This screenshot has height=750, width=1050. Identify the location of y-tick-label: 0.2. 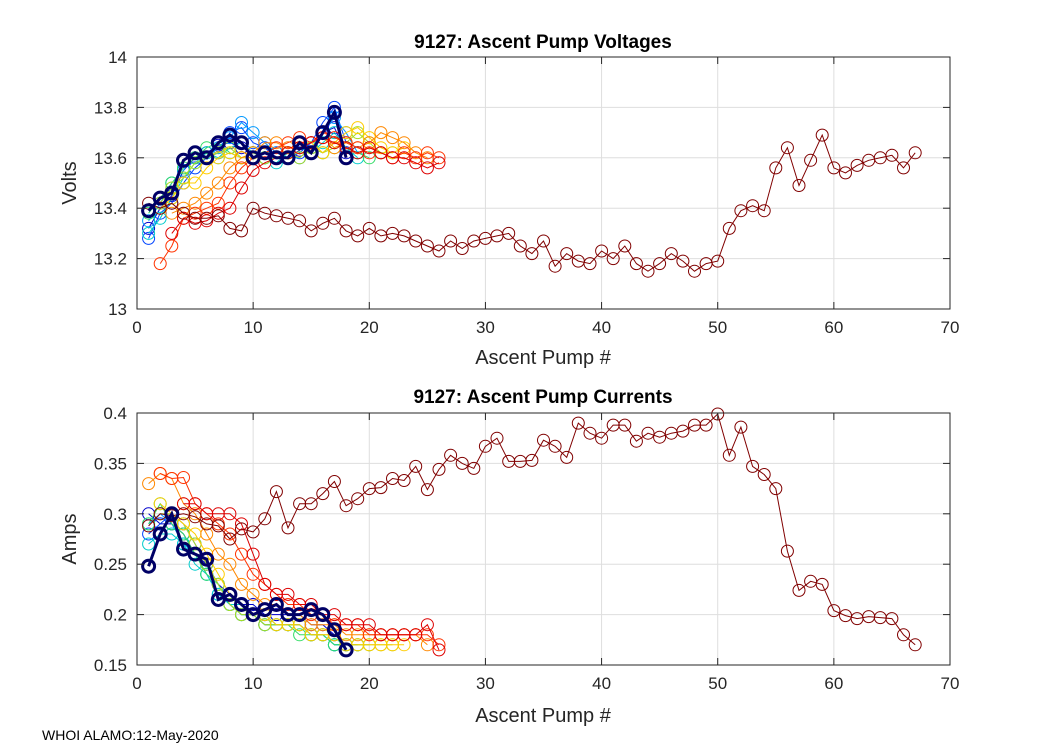
(115, 615).